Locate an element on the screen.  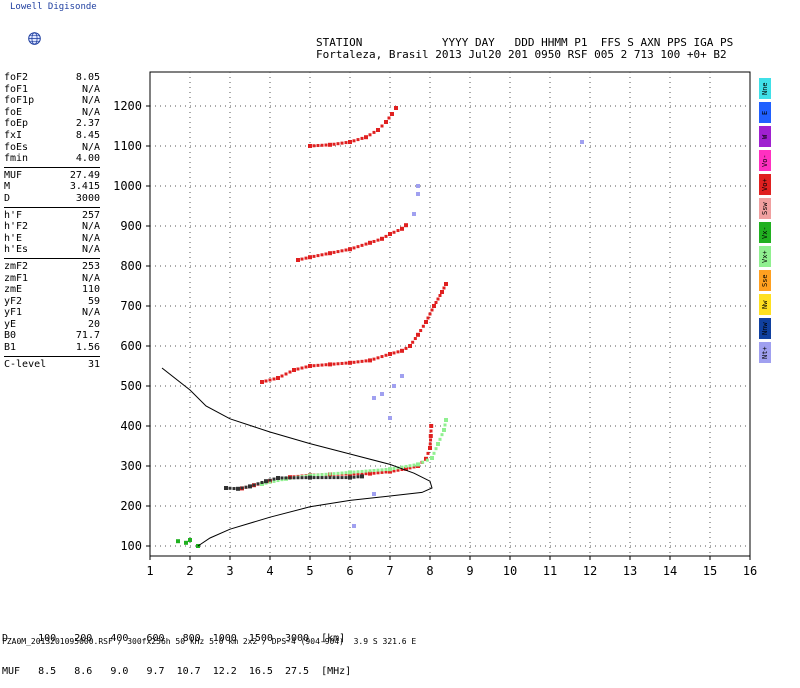
param-value: 71.7 is located at coordinates (87, 336).